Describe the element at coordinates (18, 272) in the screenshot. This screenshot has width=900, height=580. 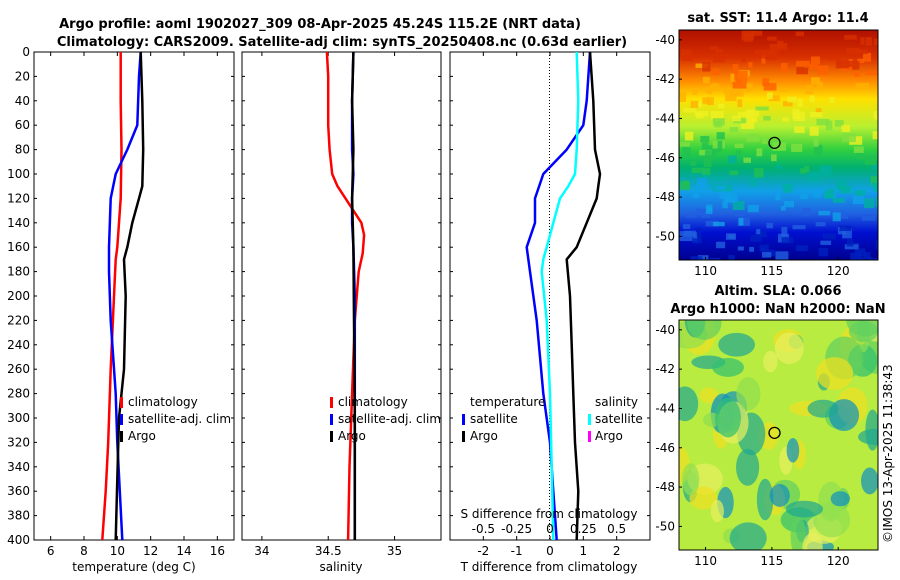
I see `y-tick-label: 180` at that location.